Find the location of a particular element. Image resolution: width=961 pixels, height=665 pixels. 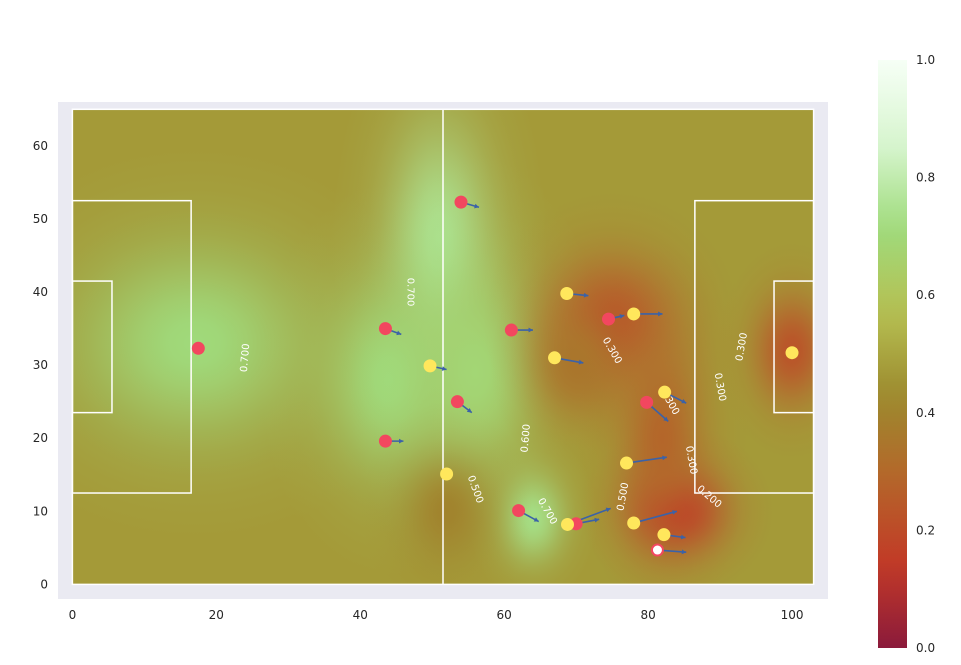

x-tick-label: 100 is located at coordinates (792, 615).